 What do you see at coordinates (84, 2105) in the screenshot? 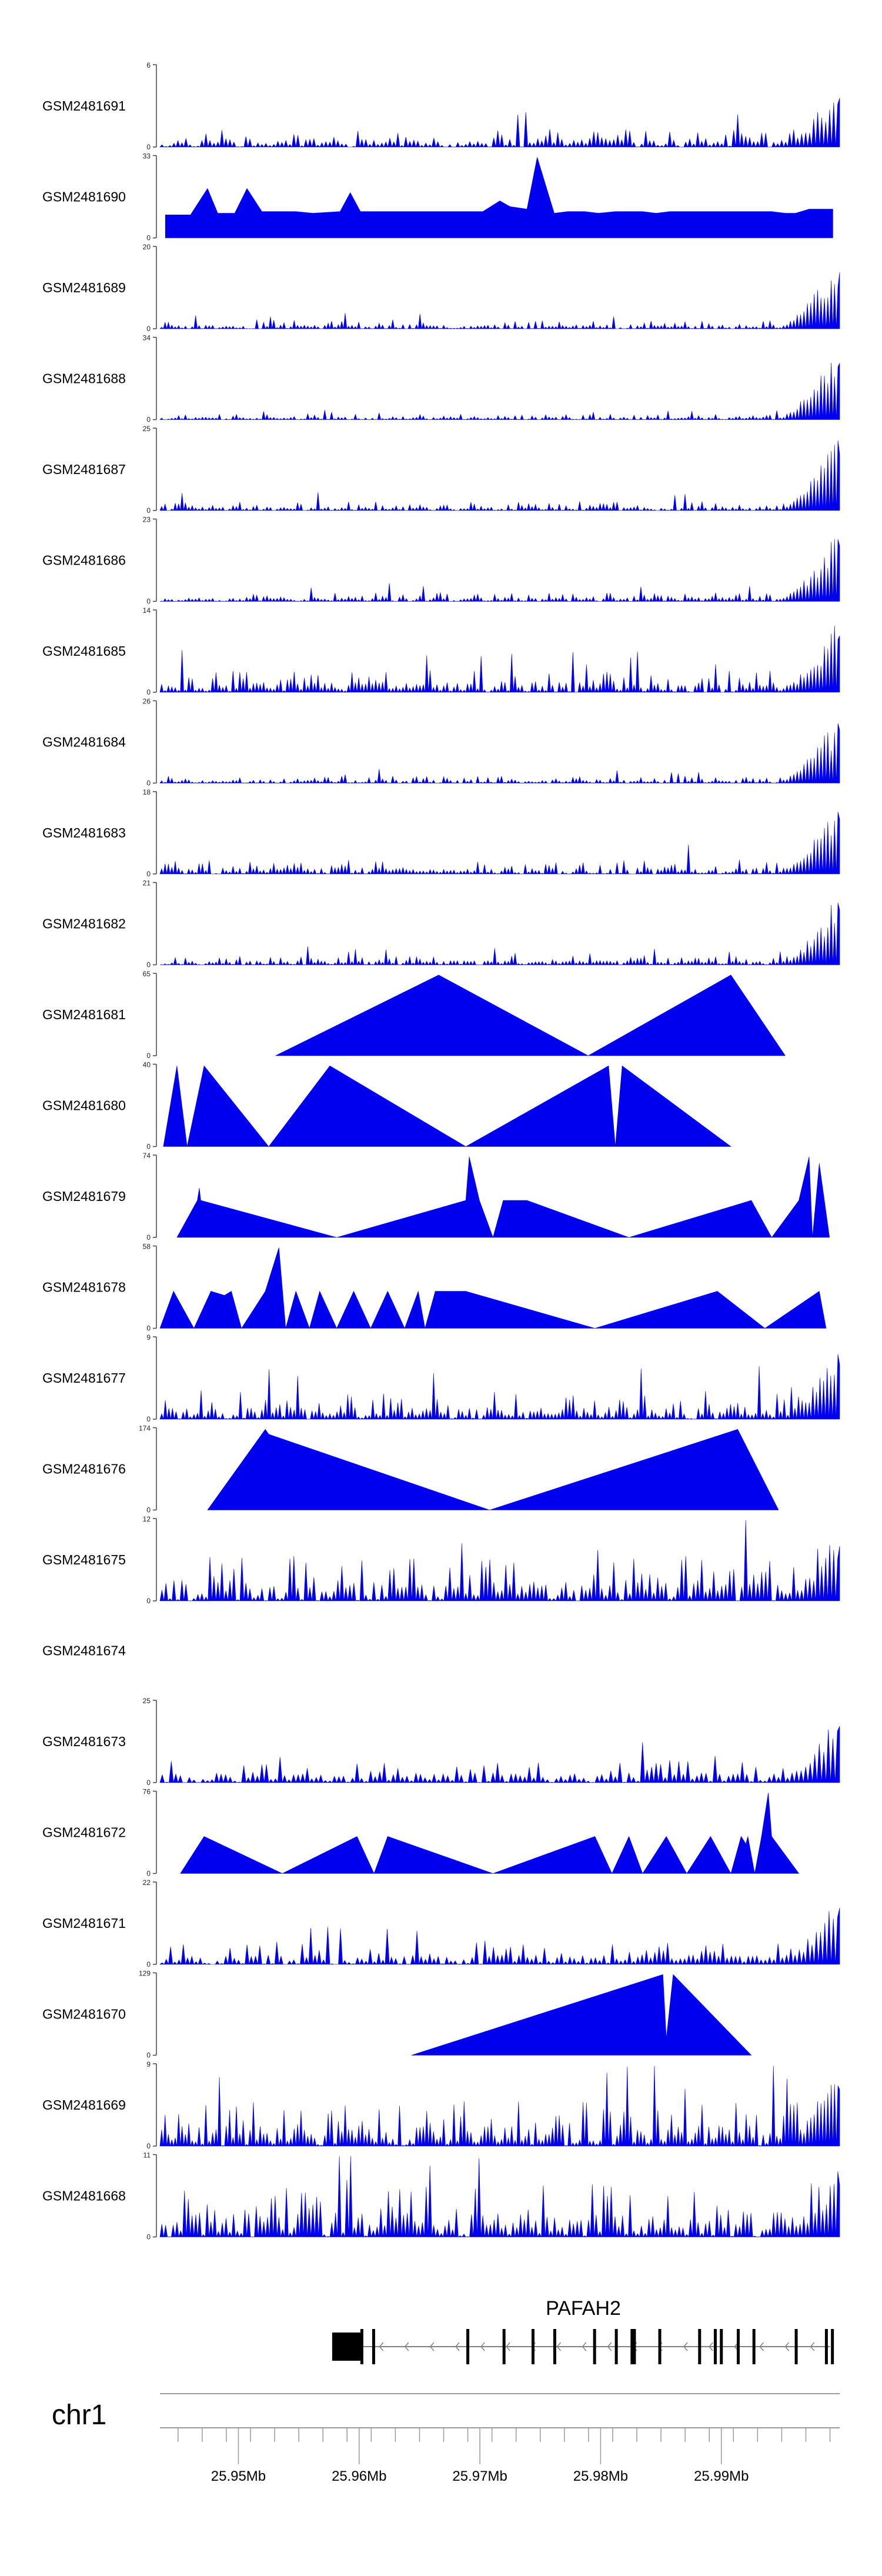
I see `track-label: GSM2481669` at bounding box center [84, 2105].